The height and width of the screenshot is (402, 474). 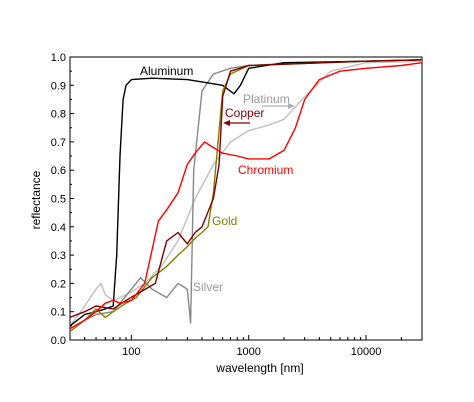 I want to click on y-tick-label: 0.9, so click(x=58, y=86).